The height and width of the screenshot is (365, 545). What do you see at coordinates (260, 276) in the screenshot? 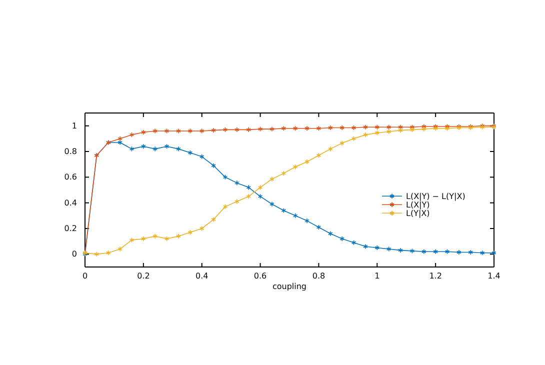
I see `x-tick-label: 0.6` at bounding box center [260, 276].